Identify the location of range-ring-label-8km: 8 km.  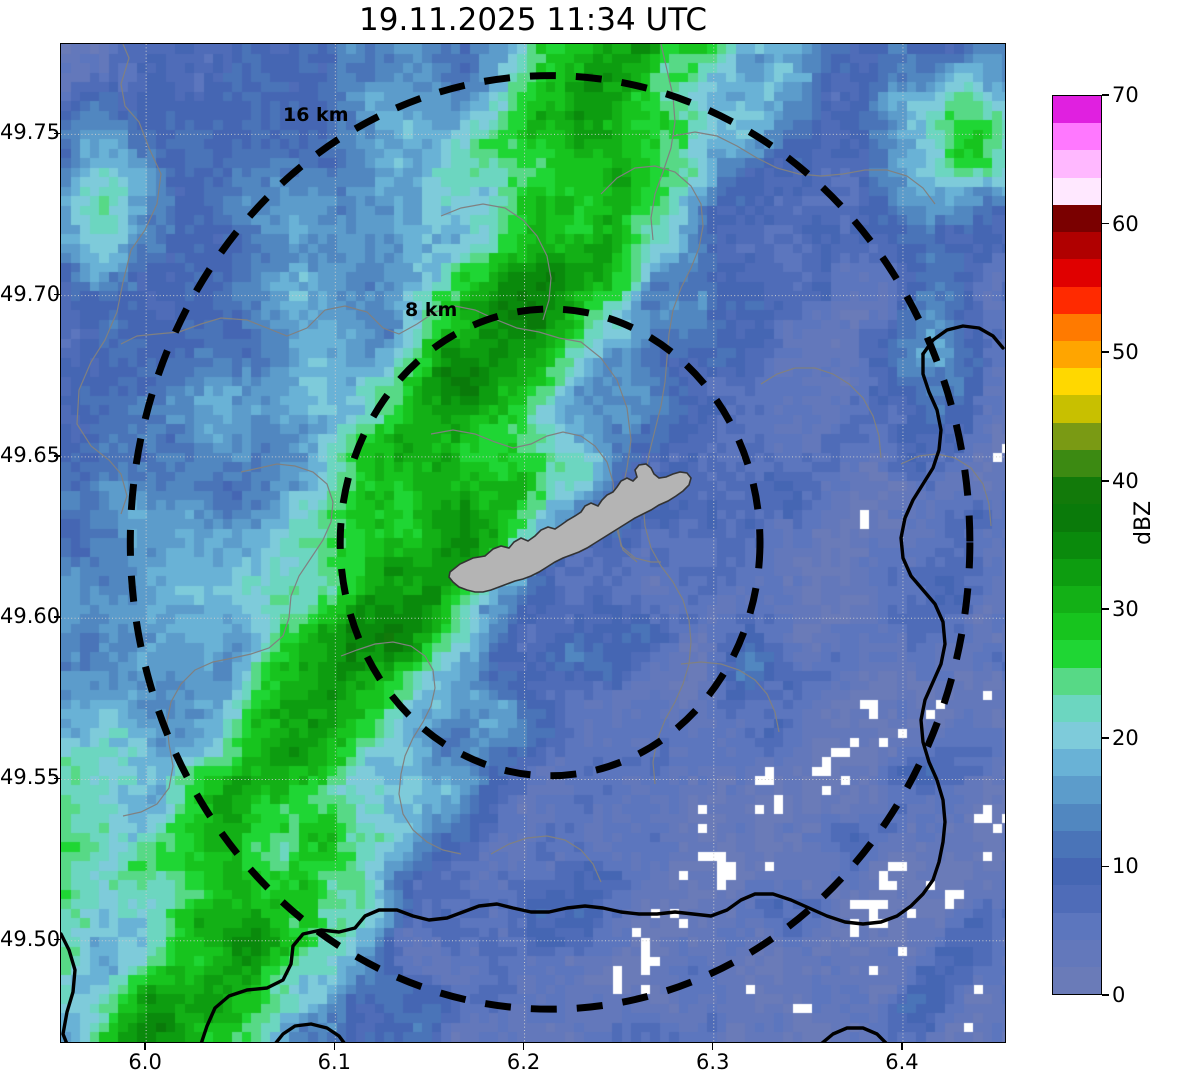
(431, 310).